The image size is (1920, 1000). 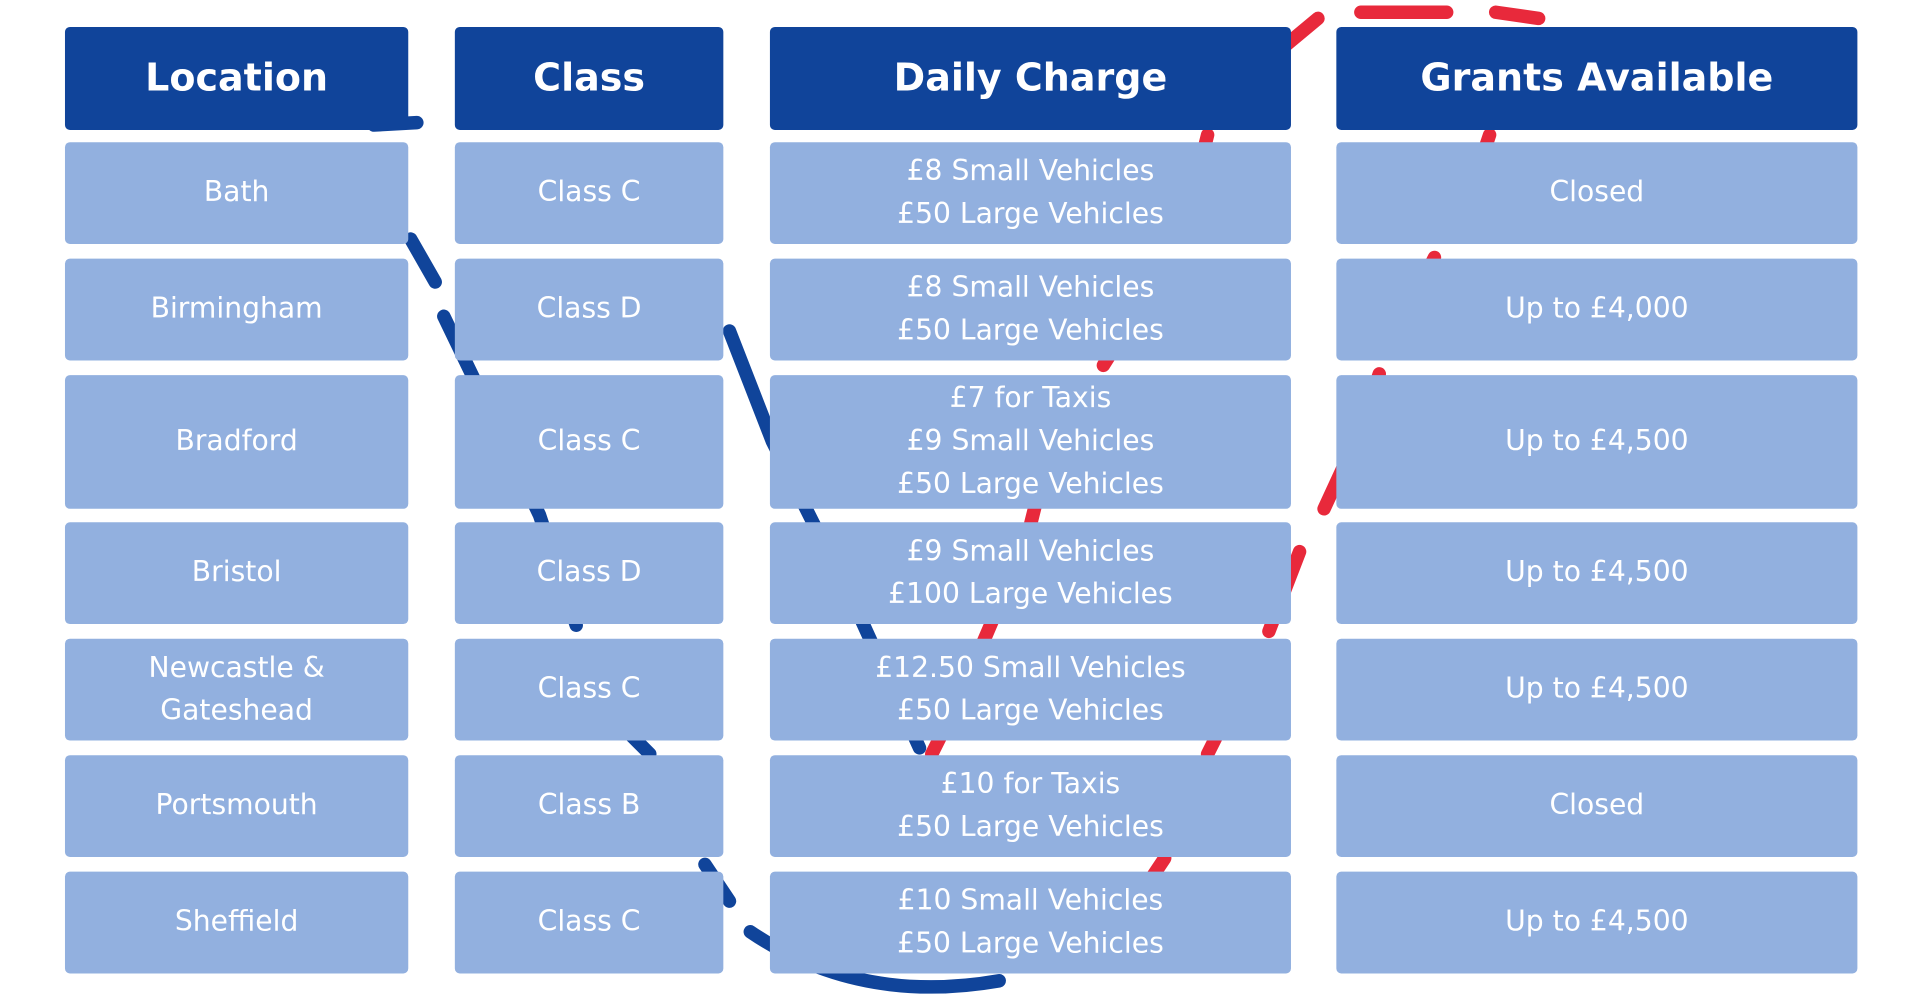 I want to click on cell-line: Bath, so click(x=236, y=192).